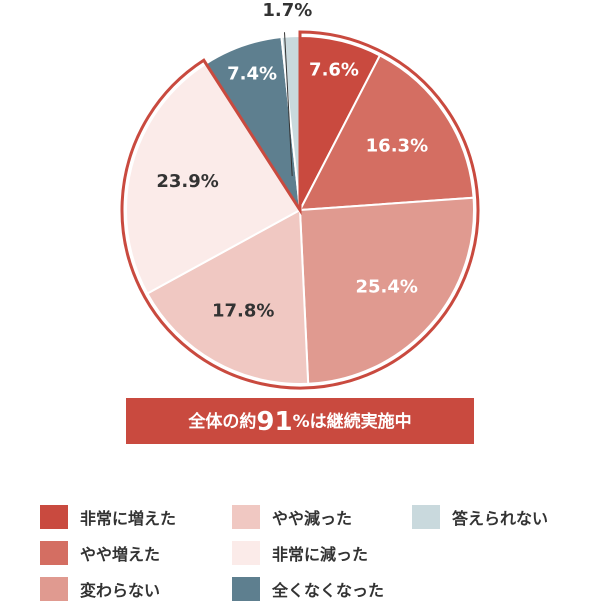 The height and width of the screenshot is (604, 600). Describe the element at coordinates (128, 517) in the screenshot. I see `legend-label: 非常に増えた` at that location.